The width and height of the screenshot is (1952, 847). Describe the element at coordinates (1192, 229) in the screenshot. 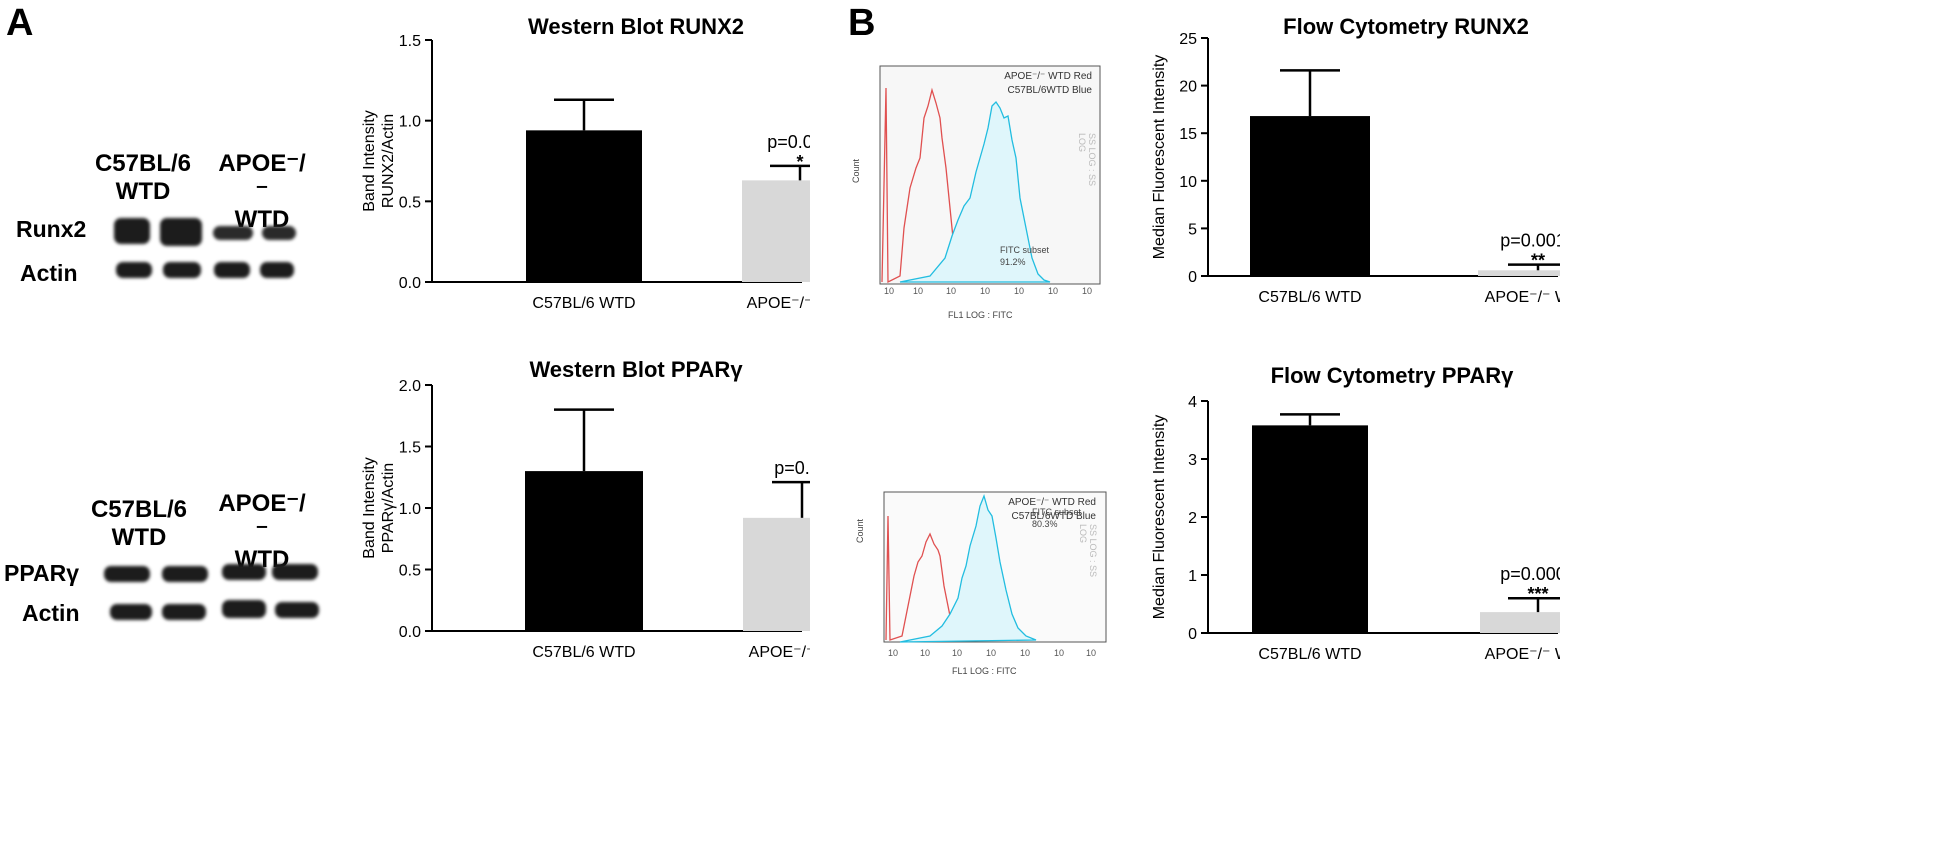

I see `y-tick-label: 5` at that location.